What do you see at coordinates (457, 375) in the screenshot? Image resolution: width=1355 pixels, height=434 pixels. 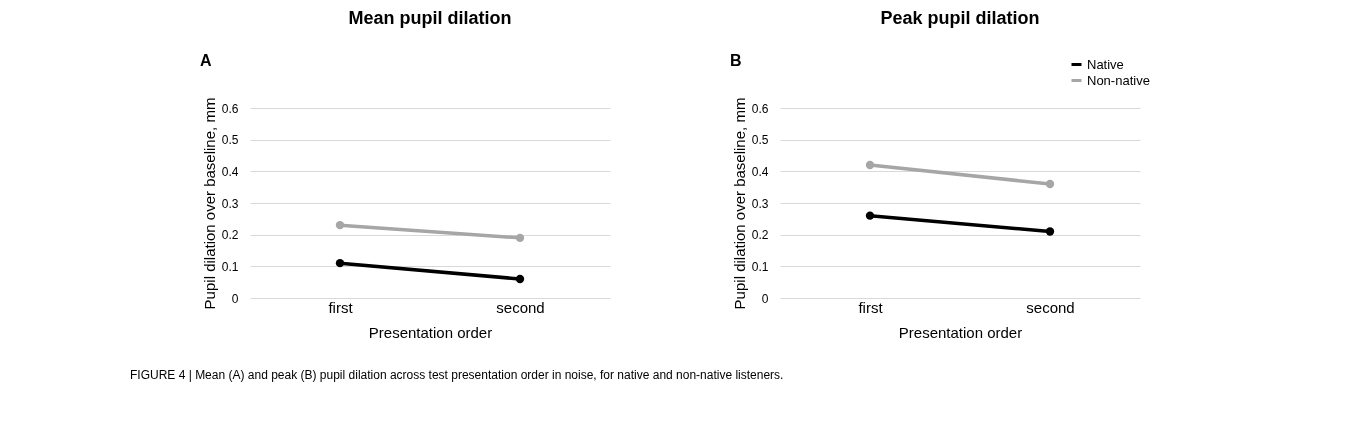 I see `caption: FIGURE 4 | Mean (A) and peak (B) pupil dilation across test presentation order in noise, for native and non-native listeners.` at bounding box center [457, 375].